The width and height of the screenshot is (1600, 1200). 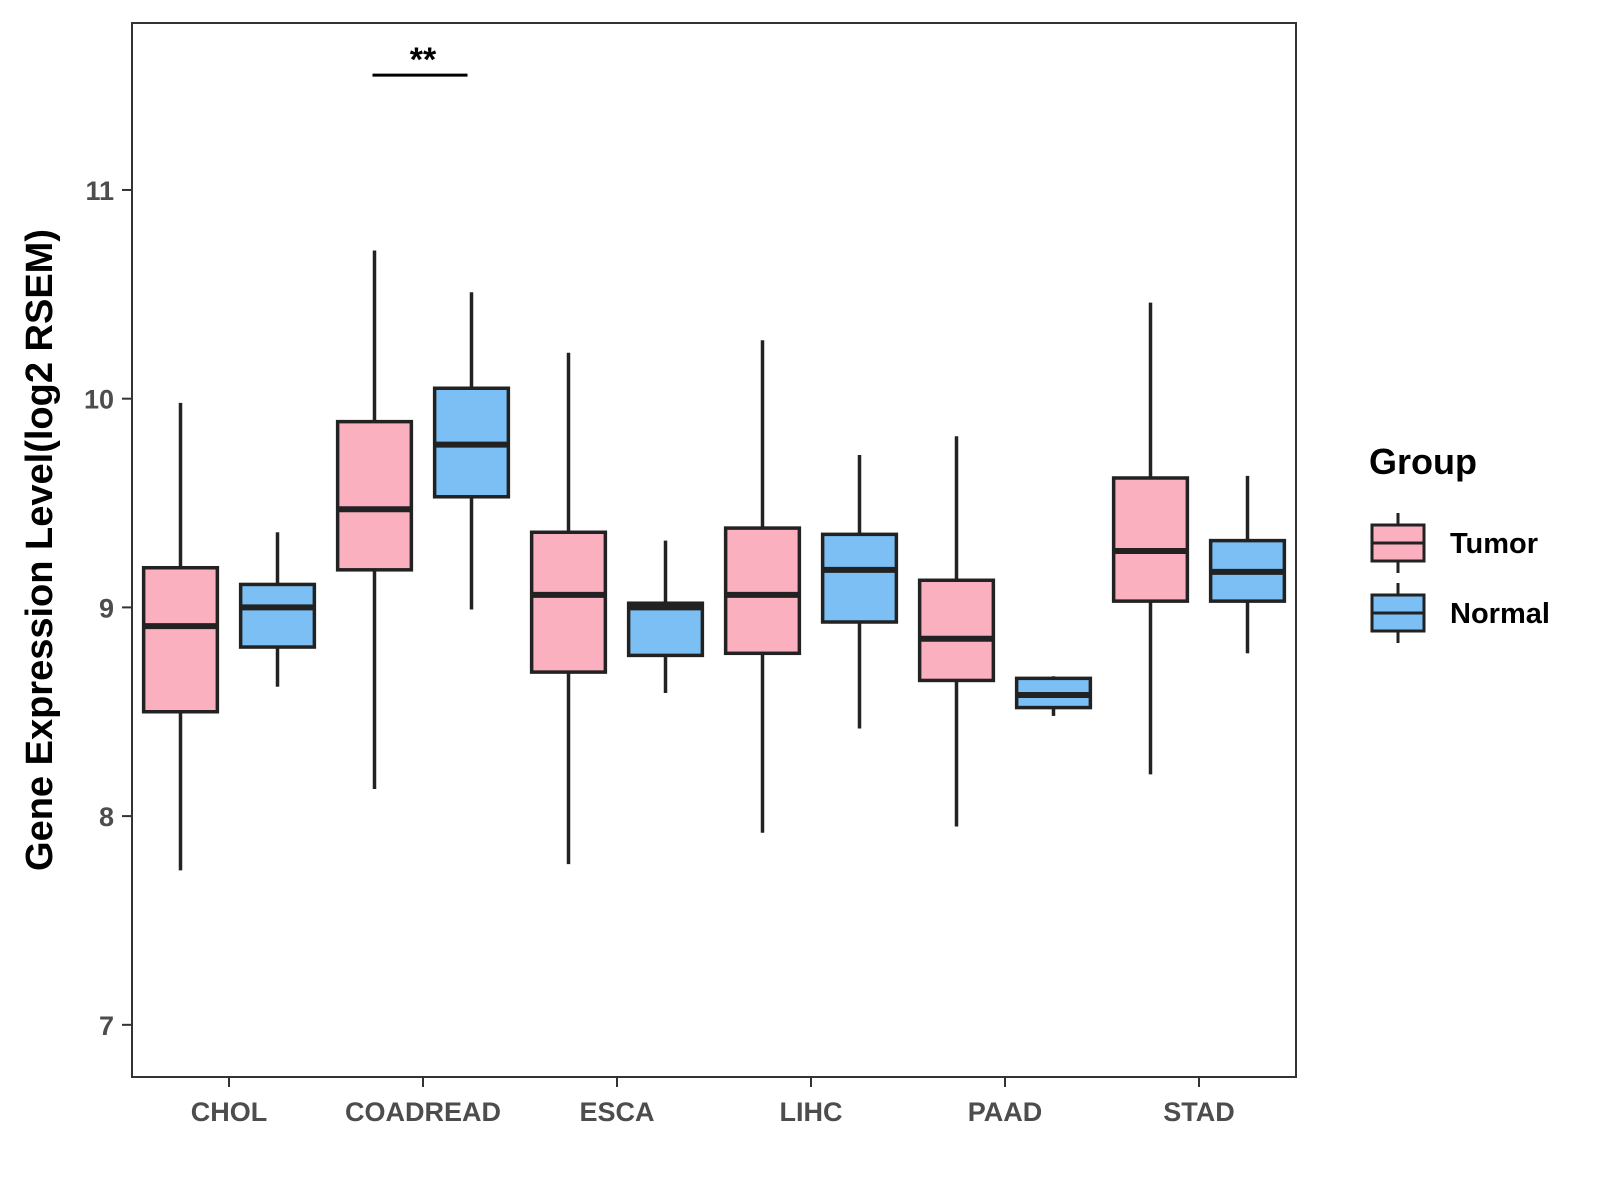 What do you see at coordinates (1005, 1112) in the screenshot?
I see `x-tick-label: PAAD` at bounding box center [1005, 1112].